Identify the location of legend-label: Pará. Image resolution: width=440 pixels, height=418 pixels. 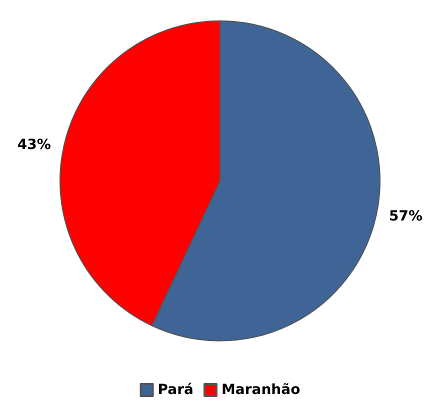
(176, 390).